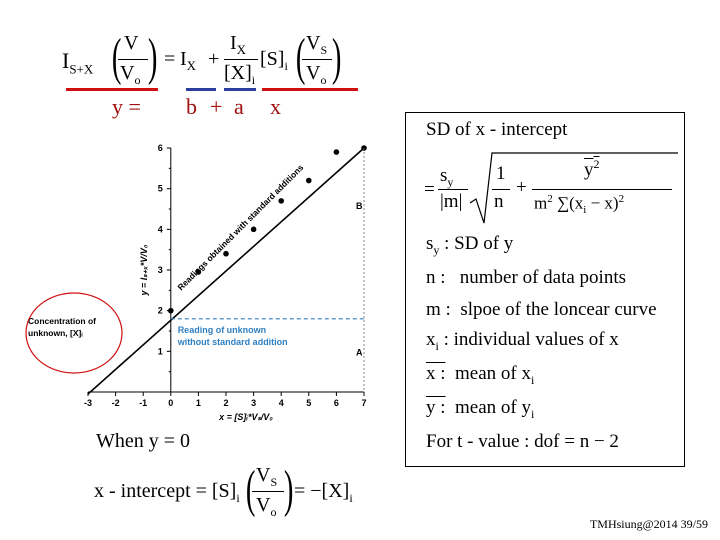 The height and width of the screenshot is (540, 720). Describe the element at coordinates (480, 409) in the screenshot. I see `sd-def-ybar: y : mean of yi` at that location.